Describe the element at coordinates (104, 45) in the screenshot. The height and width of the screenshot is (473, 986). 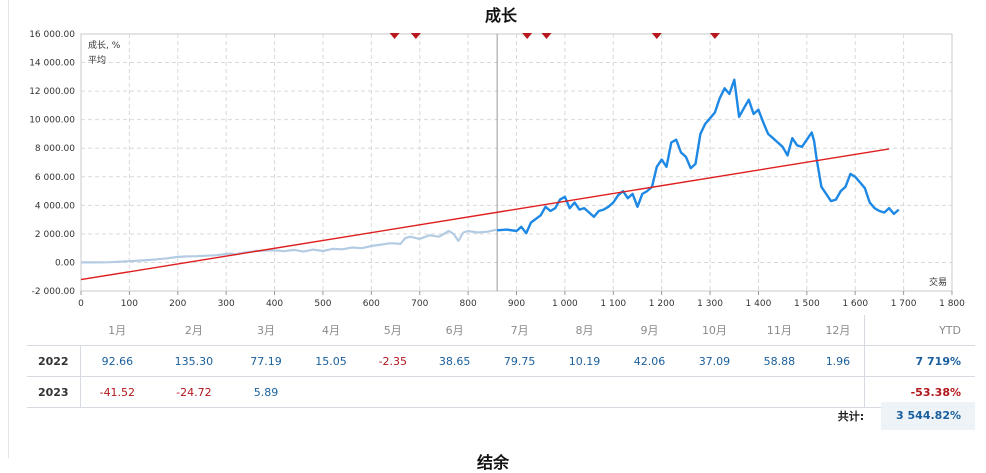
I see `legend-growth: 成长, %` at that location.